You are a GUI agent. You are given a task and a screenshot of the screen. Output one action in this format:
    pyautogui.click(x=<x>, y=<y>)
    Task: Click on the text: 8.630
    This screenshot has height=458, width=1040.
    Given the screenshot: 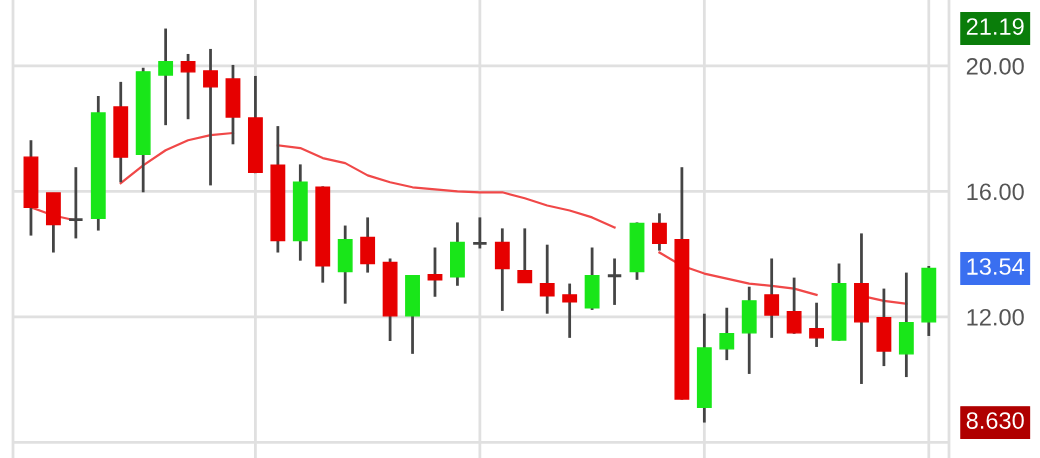 What is the action you would take?
    pyautogui.click(x=995, y=420)
    